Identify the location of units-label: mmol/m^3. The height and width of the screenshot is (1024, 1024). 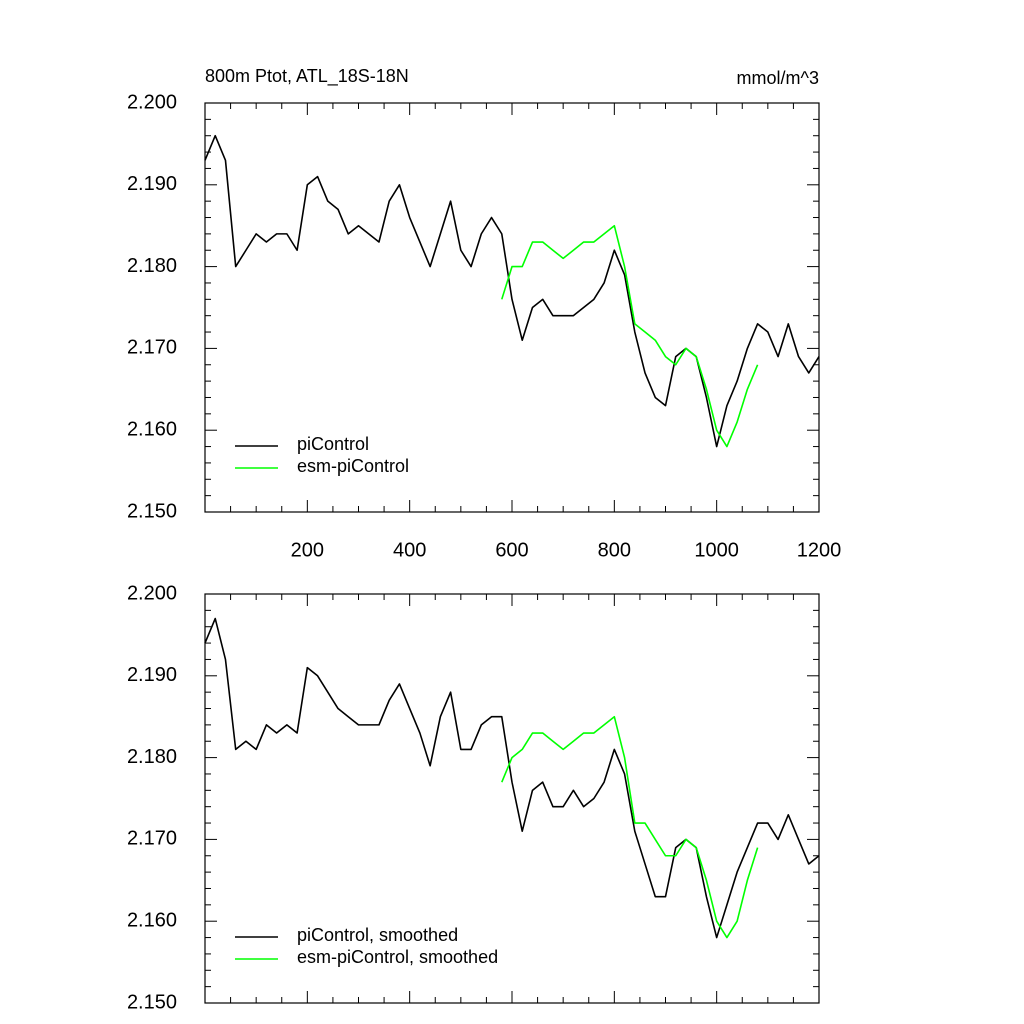
(778, 78).